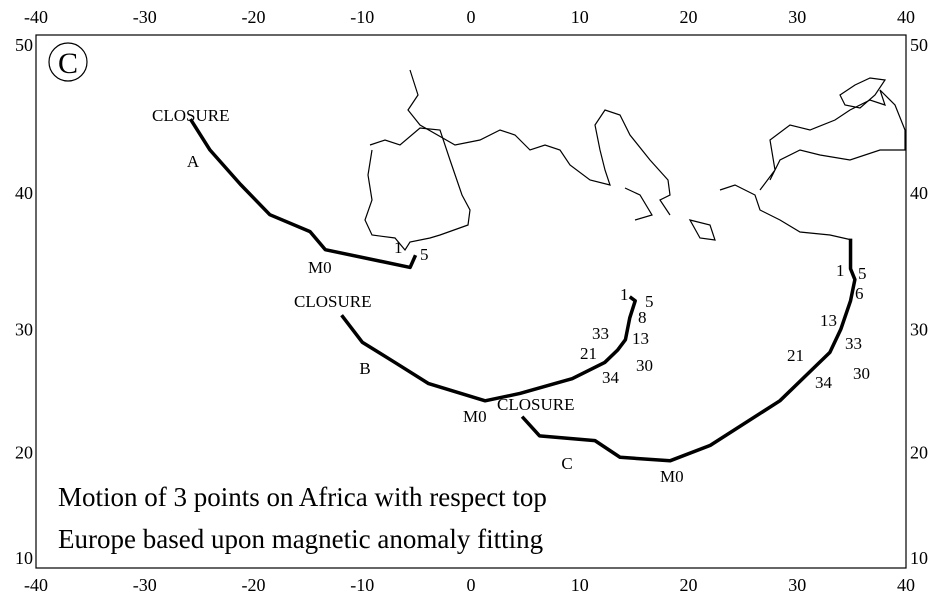  I want to click on track-name: B, so click(364, 368).